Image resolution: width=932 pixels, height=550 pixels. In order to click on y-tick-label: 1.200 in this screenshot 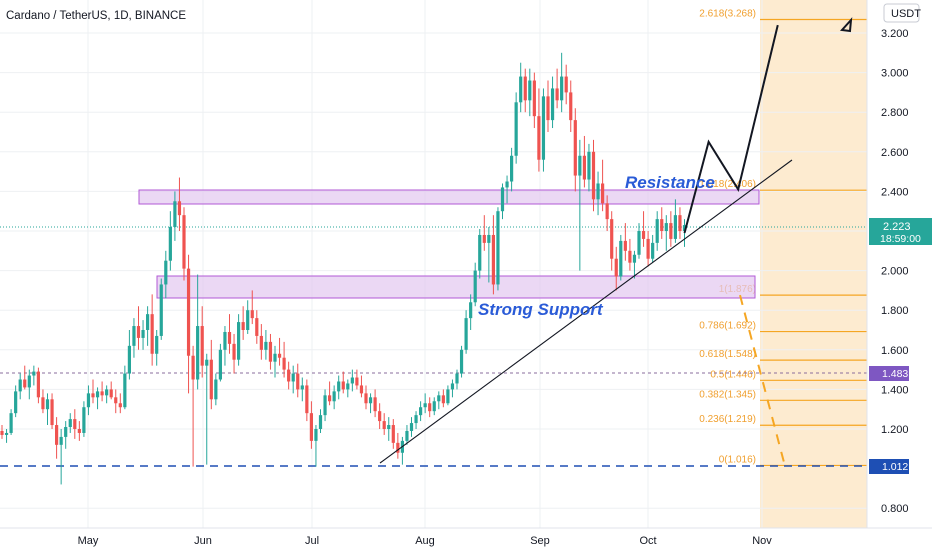, I will do `click(895, 430)`.